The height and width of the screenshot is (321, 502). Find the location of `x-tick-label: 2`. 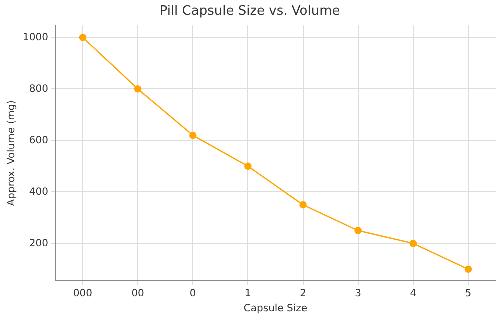

x-tick-label: 2 is located at coordinates (303, 294).